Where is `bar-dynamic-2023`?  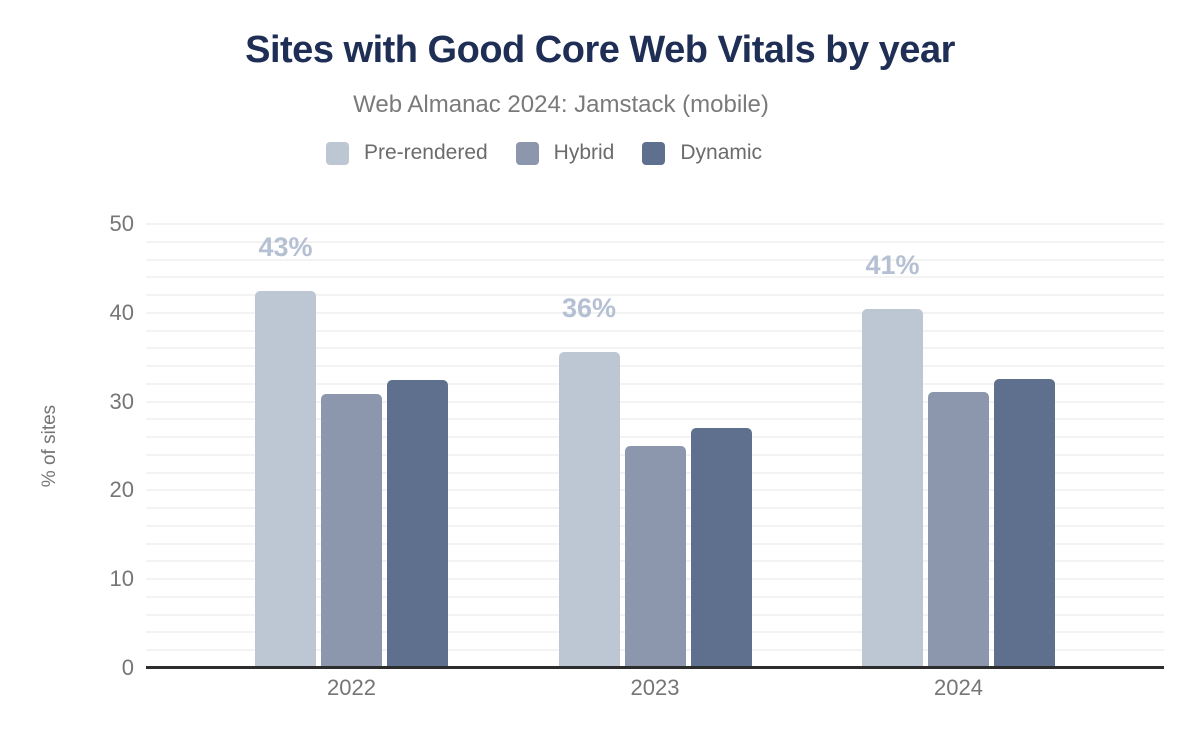
bar-dynamic-2023 is located at coordinates (721, 548).